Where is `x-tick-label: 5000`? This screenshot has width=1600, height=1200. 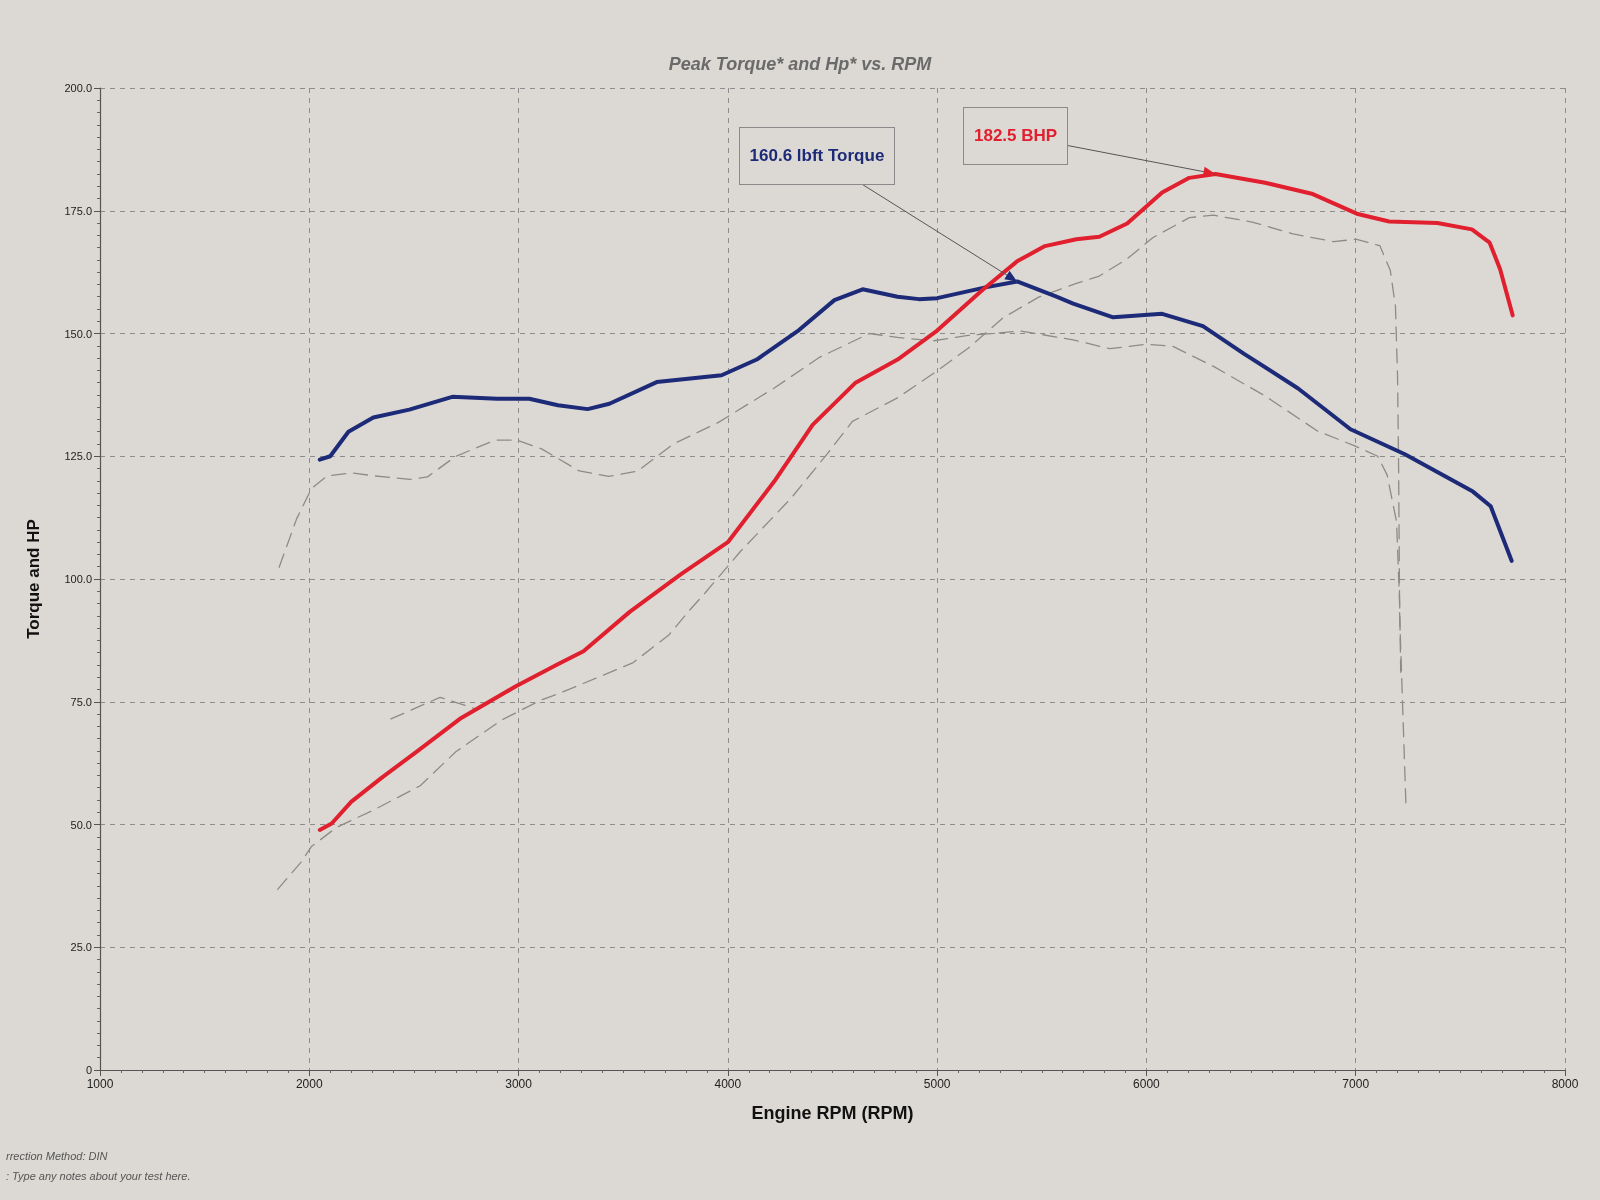 x-tick-label: 5000 is located at coordinates (937, 1084).